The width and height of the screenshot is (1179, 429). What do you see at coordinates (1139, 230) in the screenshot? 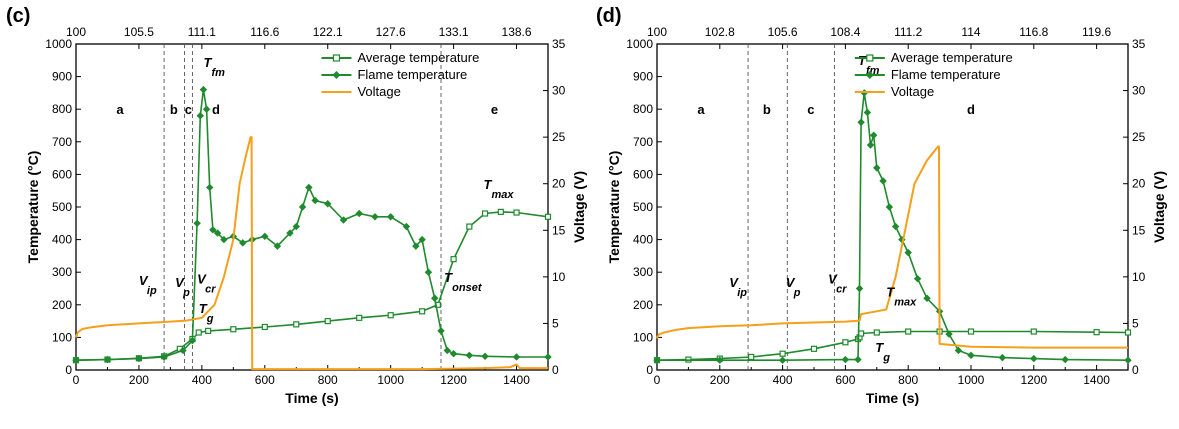
I see `y-right-tick-label: 15` at bounding box center [1139, 230].